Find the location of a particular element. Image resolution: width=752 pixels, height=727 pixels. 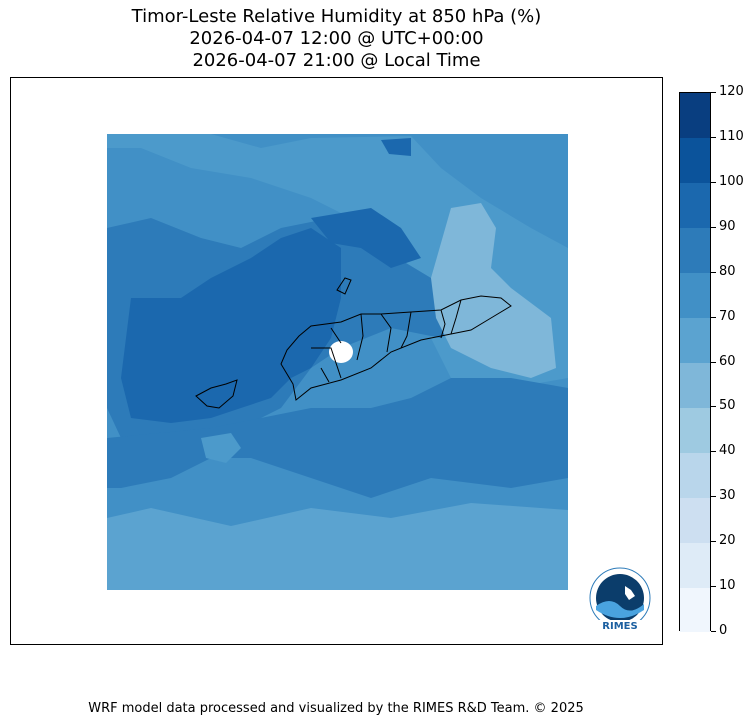

rh-spot-north is located at coordinates (396, 147).